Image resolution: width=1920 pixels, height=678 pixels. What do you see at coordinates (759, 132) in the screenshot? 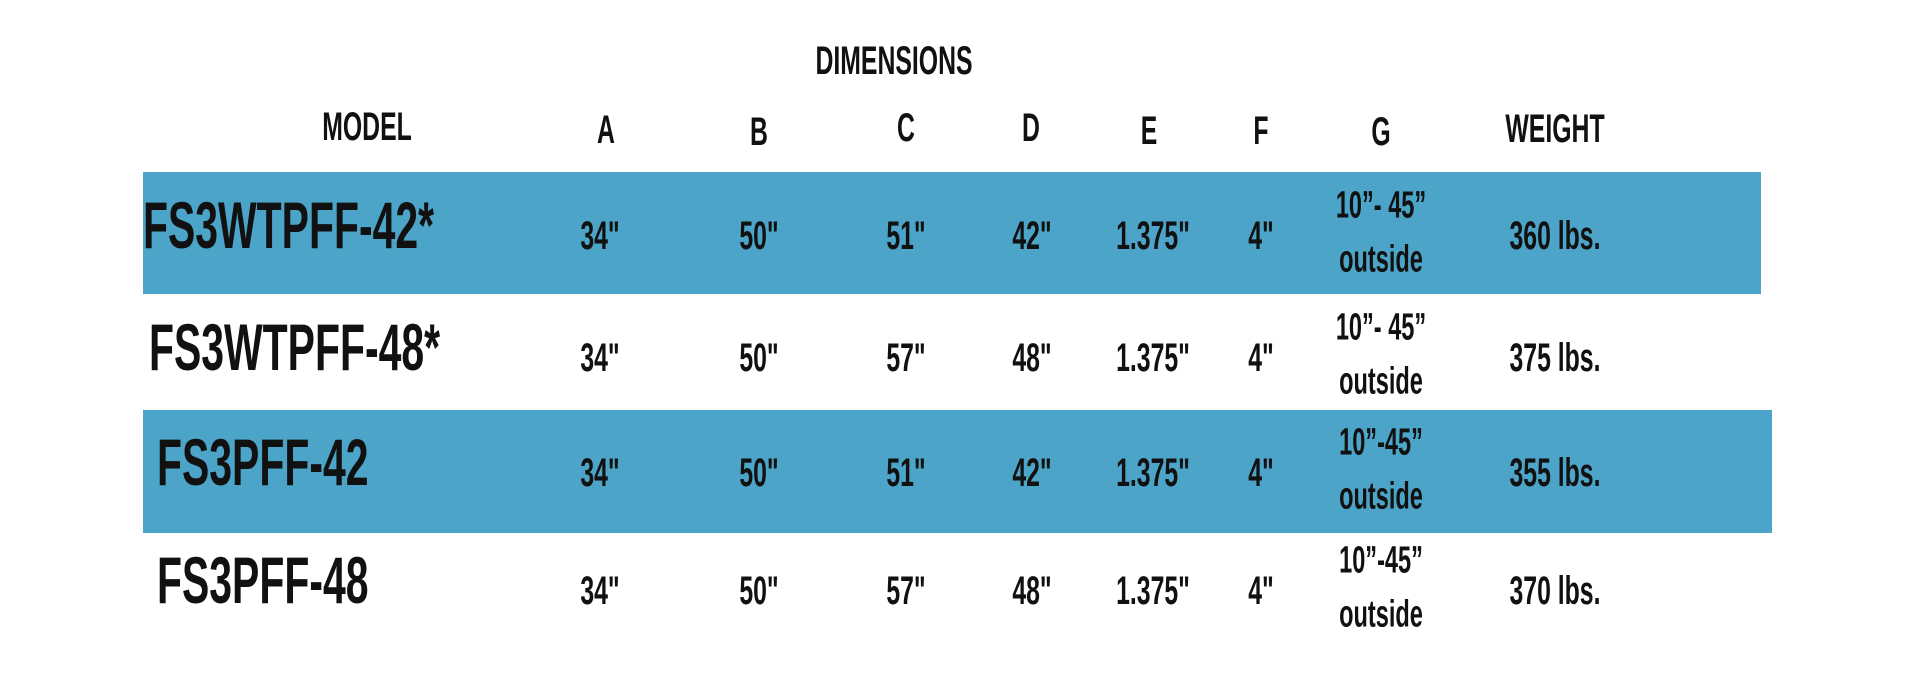
I see `column-header-b: B` at bounding box center [759, 132].